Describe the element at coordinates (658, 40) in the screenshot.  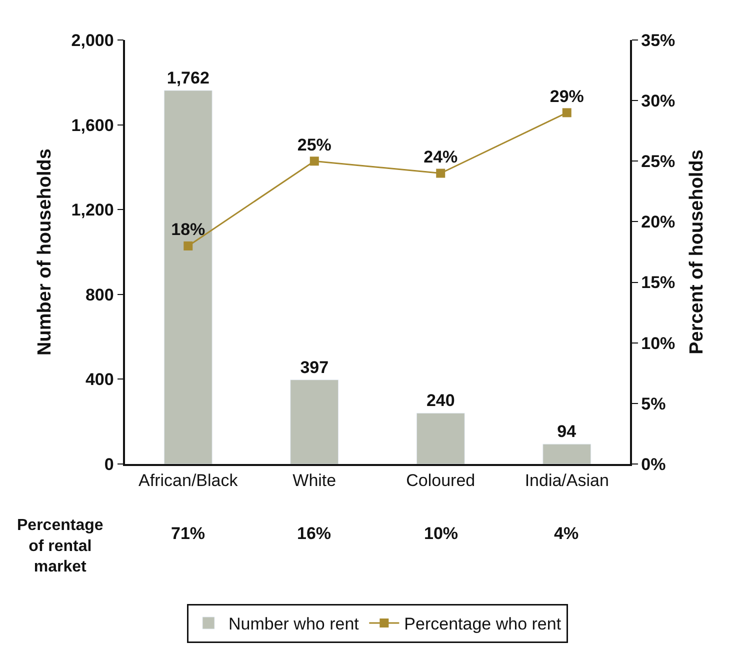
I see `y2-tick-label: 35%` at that location.